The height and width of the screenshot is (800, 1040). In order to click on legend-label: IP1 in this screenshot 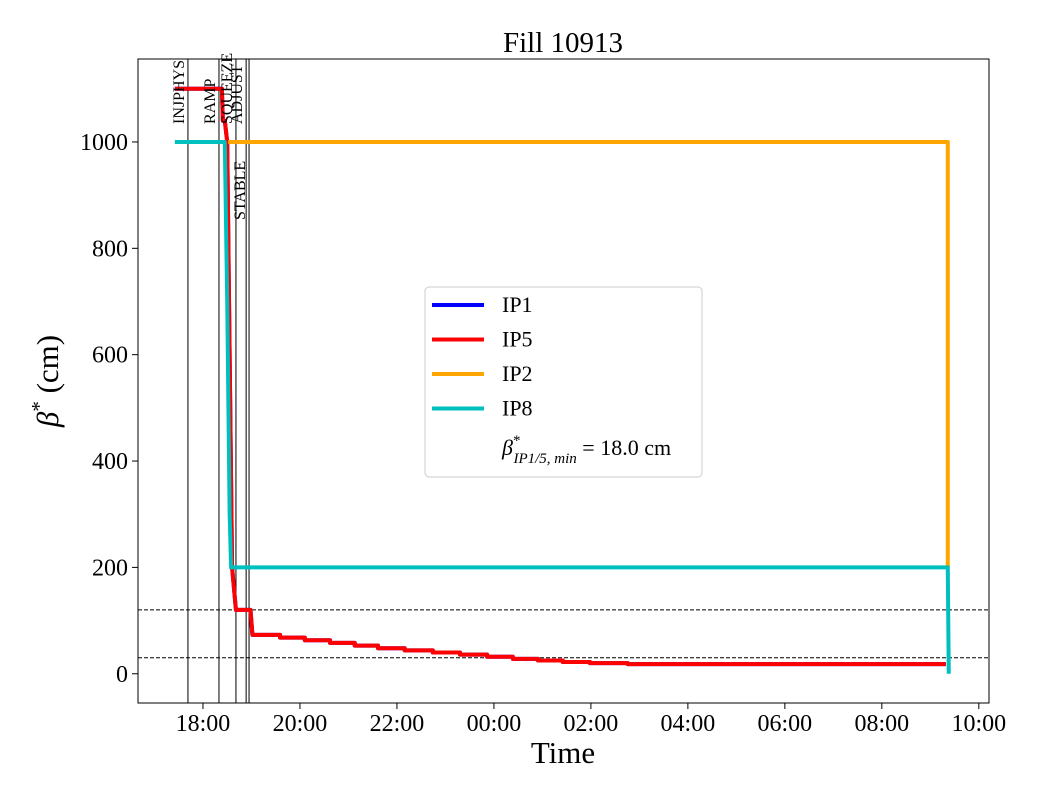, I will do `click(517, 304)`.